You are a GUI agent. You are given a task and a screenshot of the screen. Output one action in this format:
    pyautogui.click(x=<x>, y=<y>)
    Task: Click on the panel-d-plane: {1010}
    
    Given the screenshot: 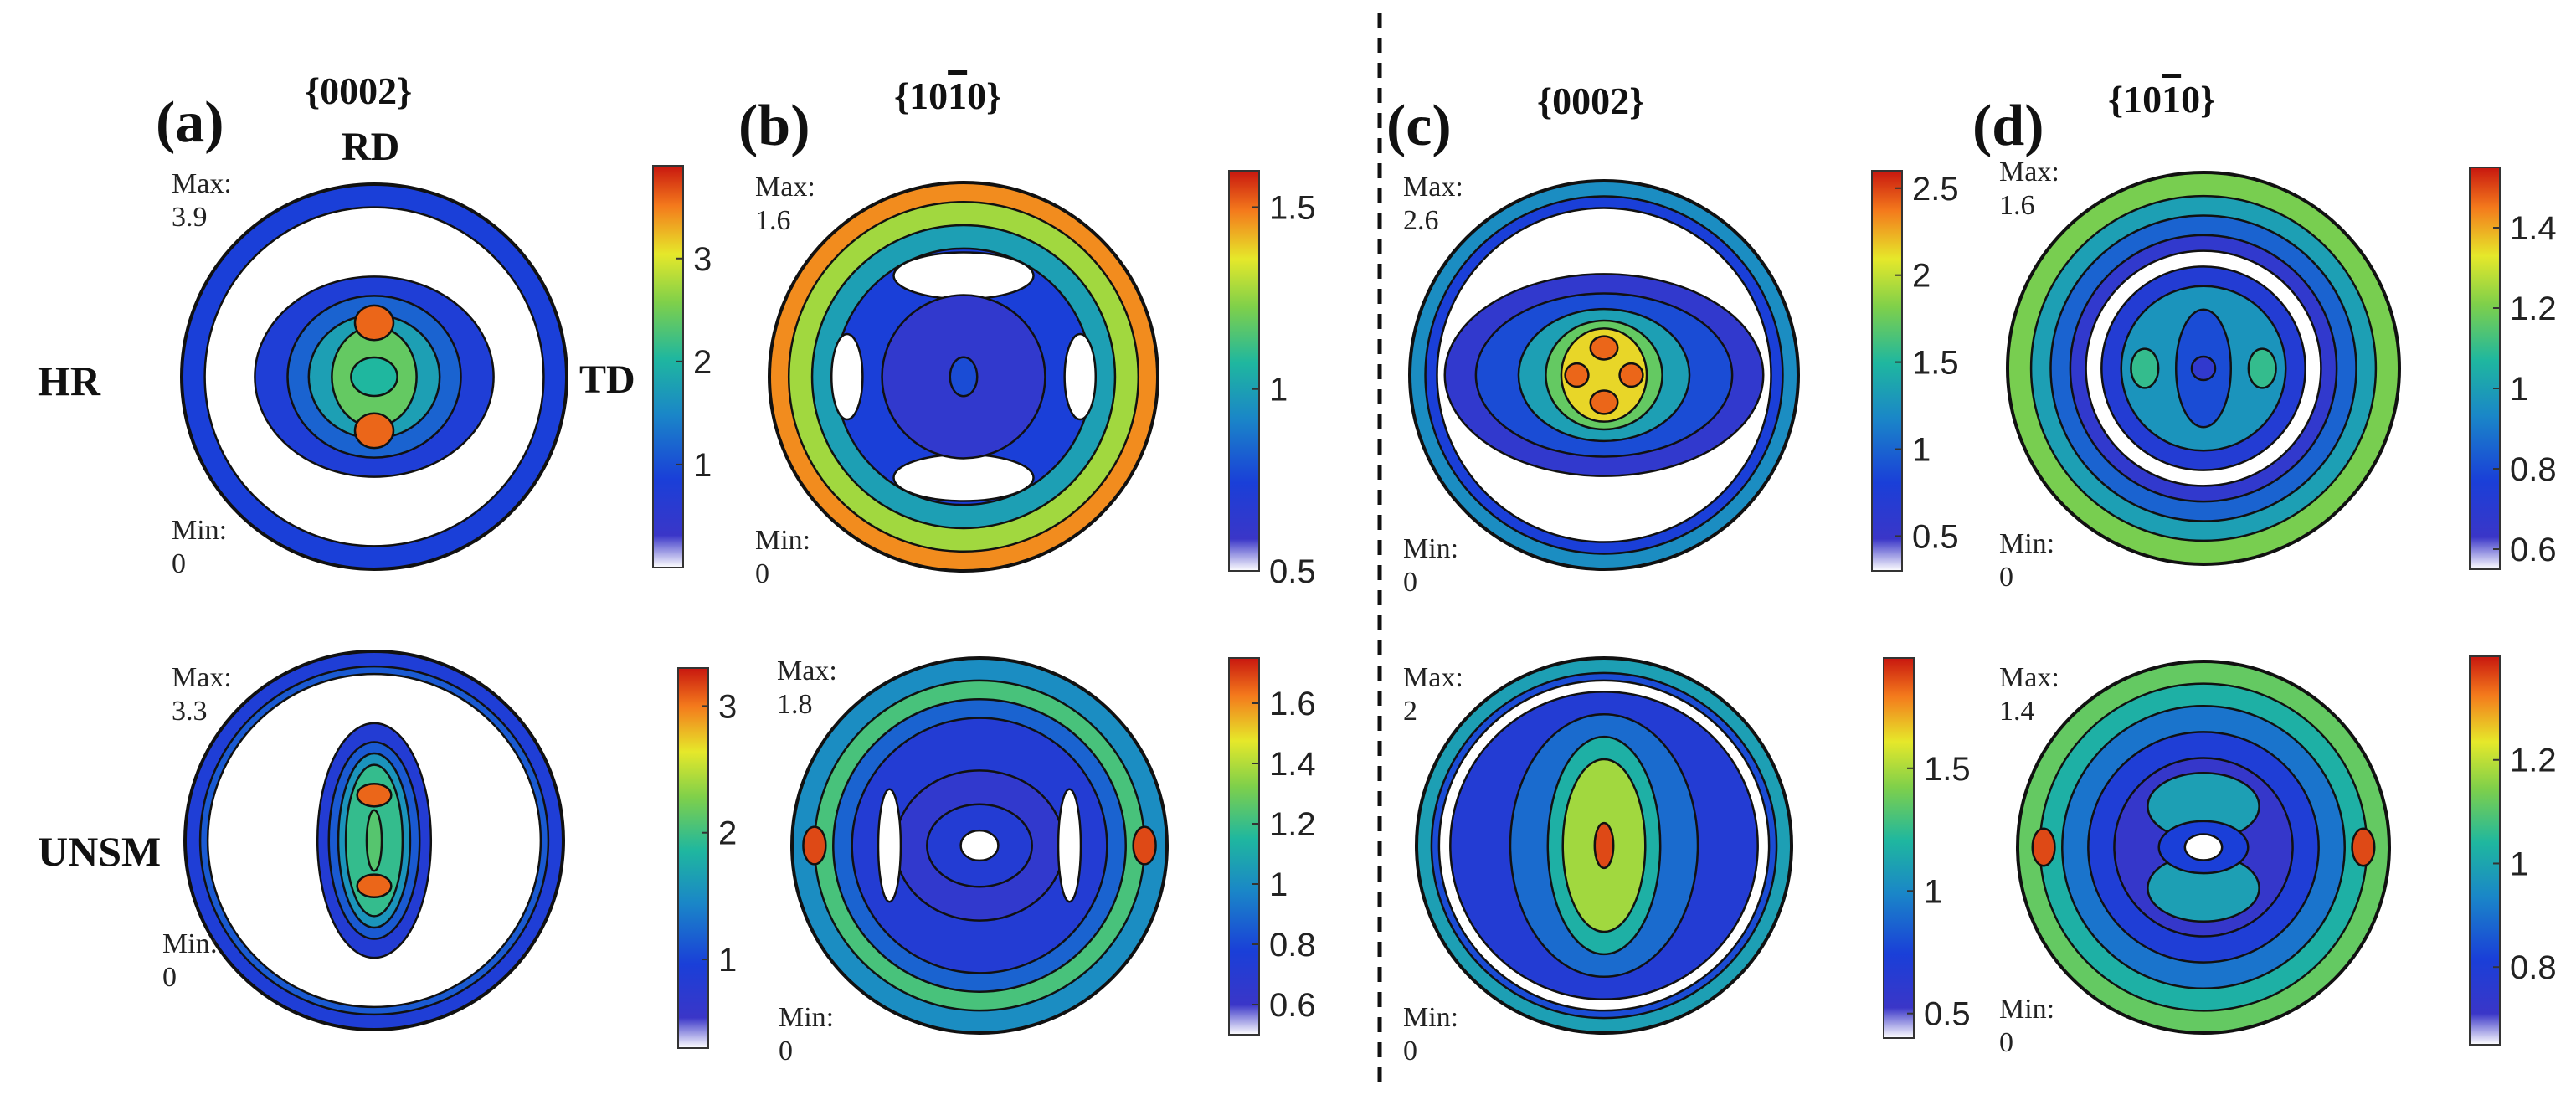 What is the action you would take?
    pyautogui.click(x=2162, y=99)
    